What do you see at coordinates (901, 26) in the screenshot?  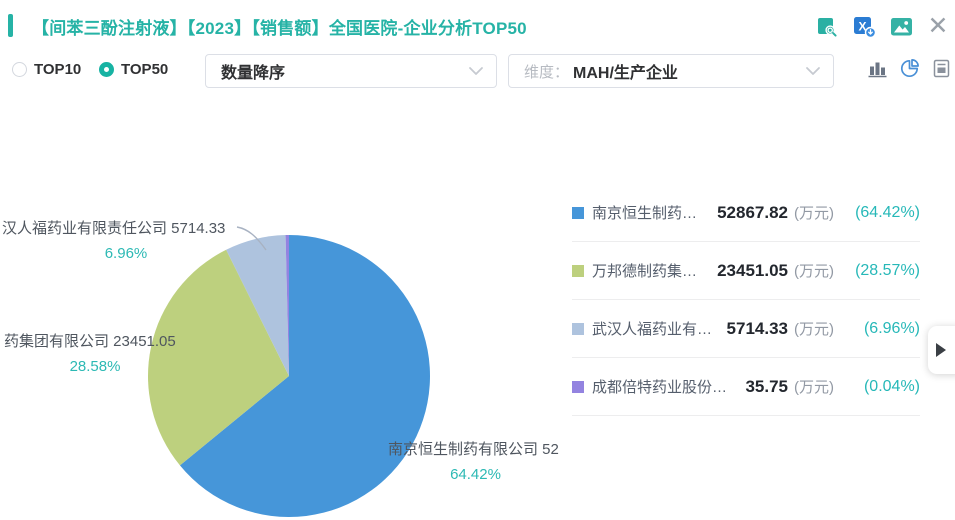 I see `image-export-icon` at bounding box center [901, 26].